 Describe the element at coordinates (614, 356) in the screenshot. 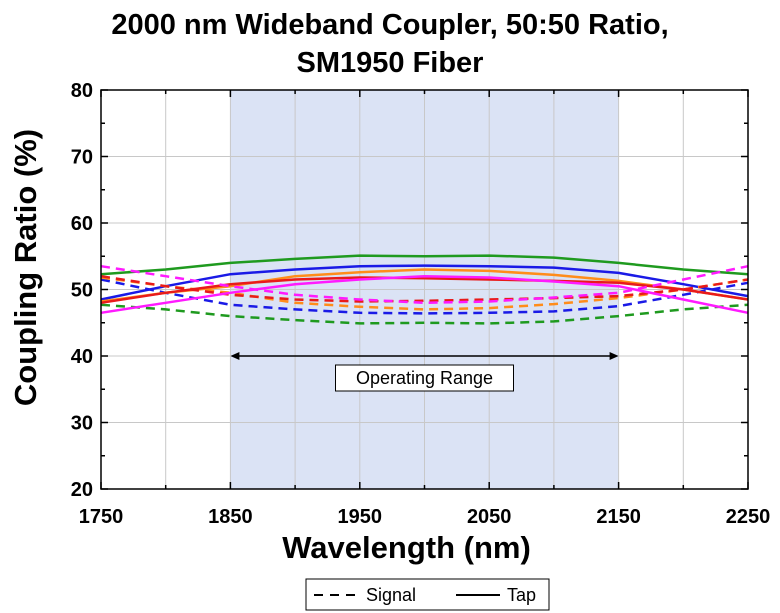

I see `operating-range-arrowhead-right` at that location.